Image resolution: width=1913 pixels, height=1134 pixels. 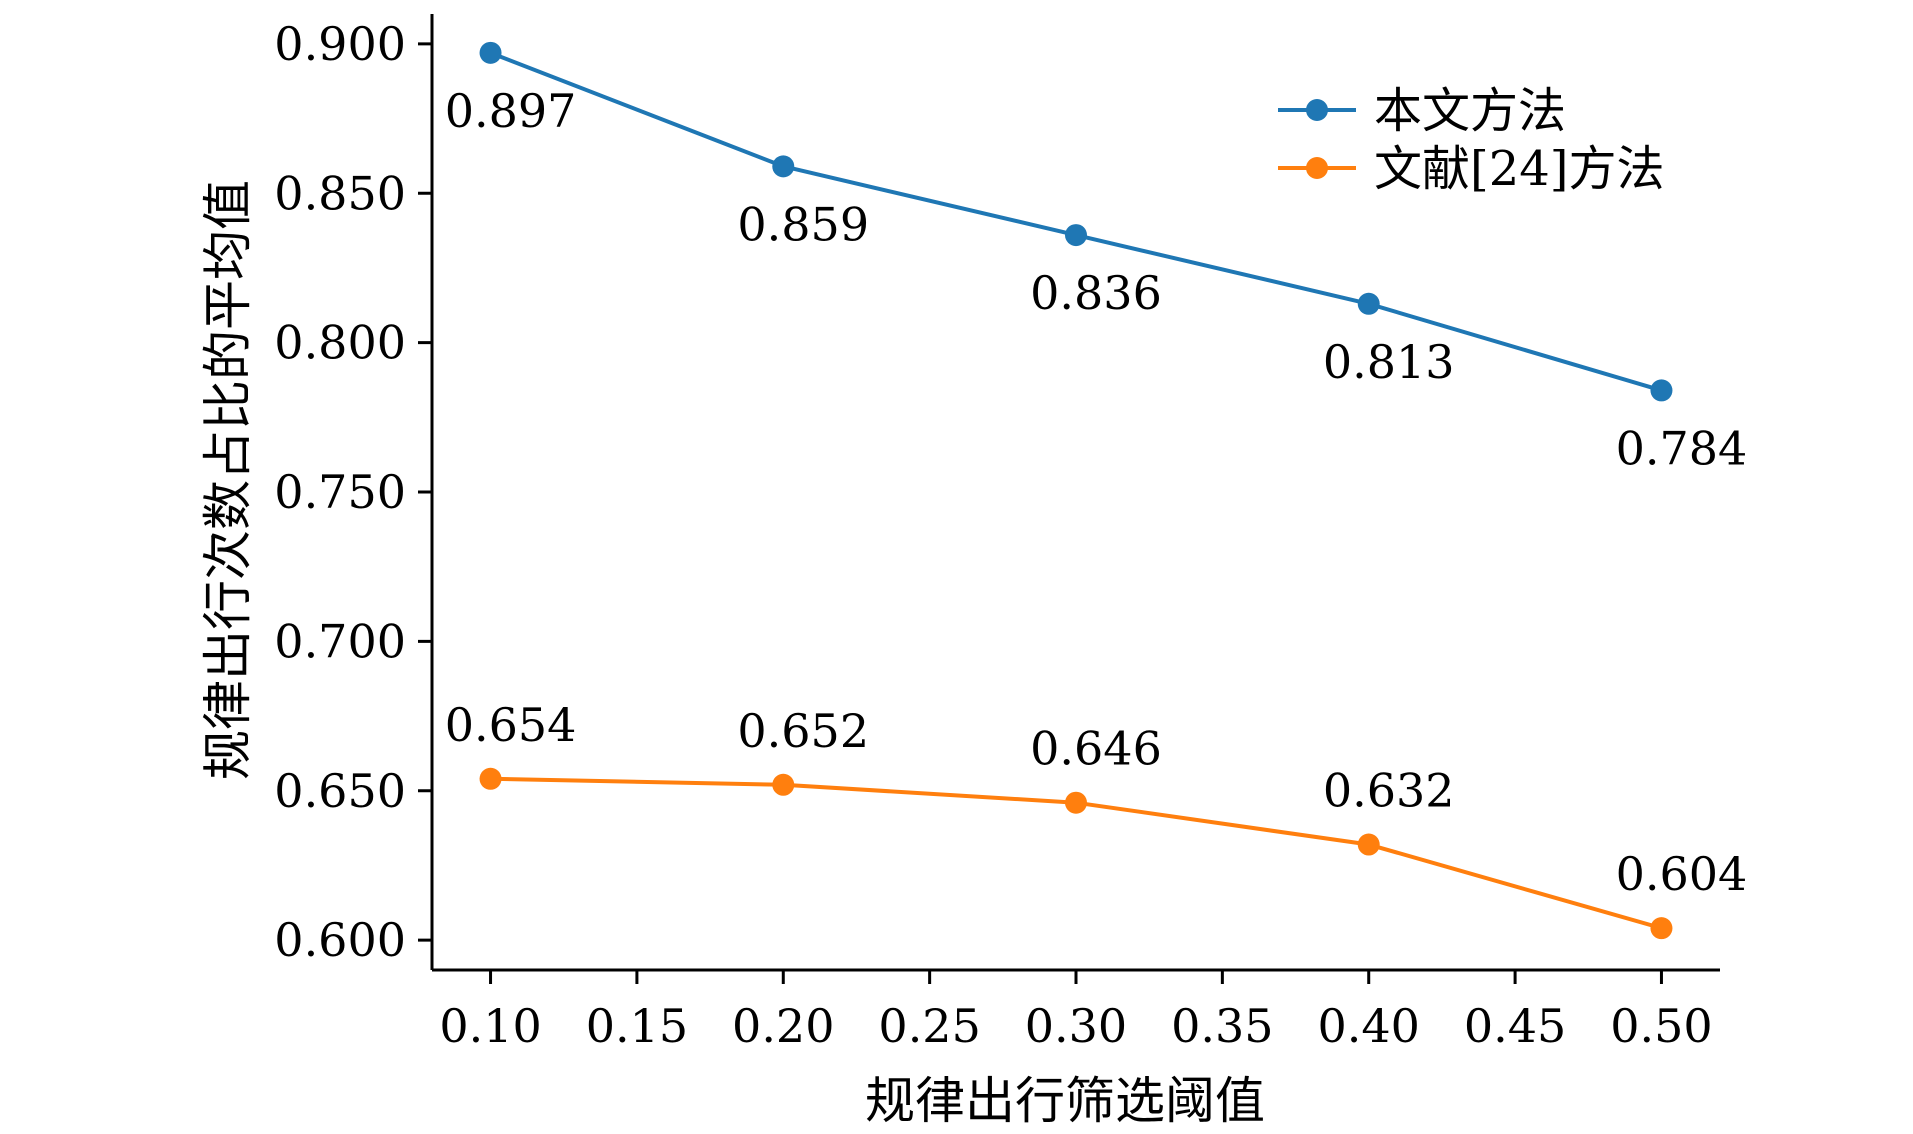 What do you see at coordinates (1470, 111) in the screenshot?
I see `legend-label: 本文方法` at bounding box center [1470, 111].